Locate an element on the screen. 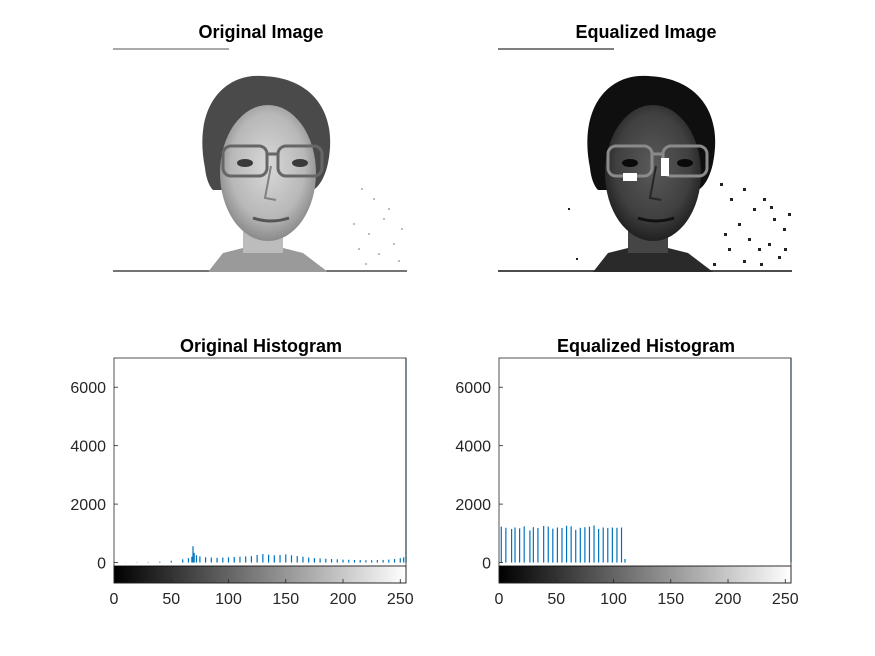 Image resolution: width=875 pixels, height=656 pixels. equalized-image is located at coordinates (645, 160).